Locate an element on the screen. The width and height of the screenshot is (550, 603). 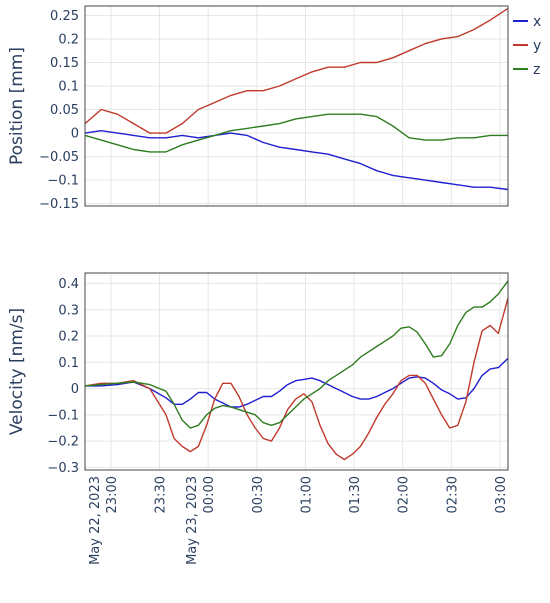
legend-y-label: y is located at coordinates (537, 46).